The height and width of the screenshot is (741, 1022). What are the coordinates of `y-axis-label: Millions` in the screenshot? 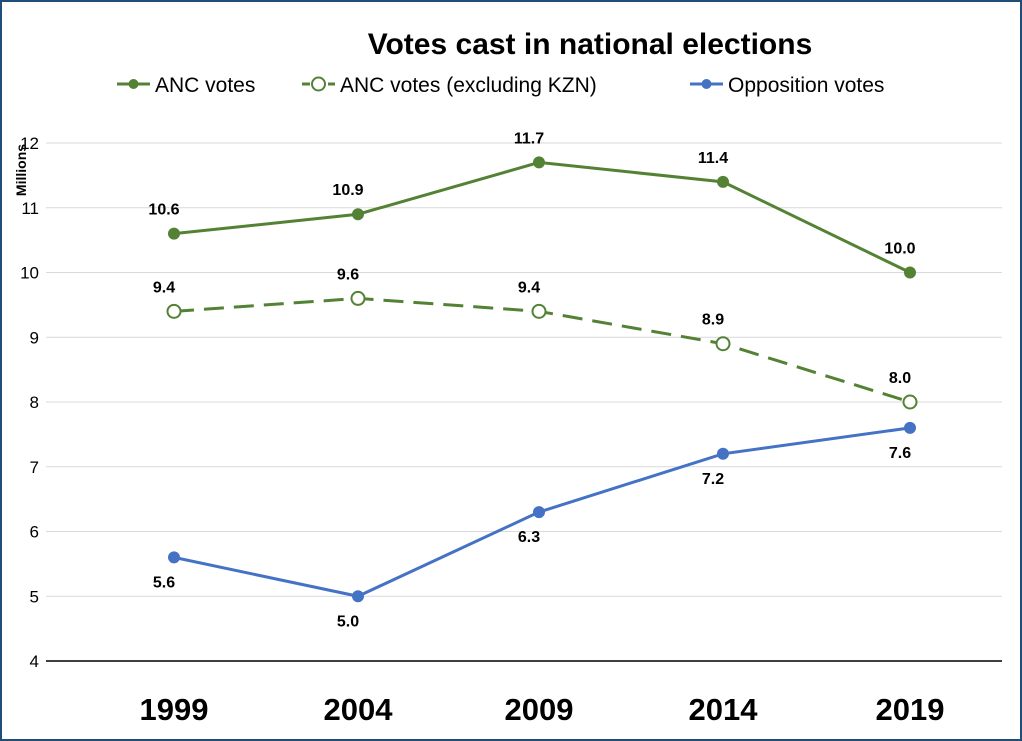 It's located at (21, 170).